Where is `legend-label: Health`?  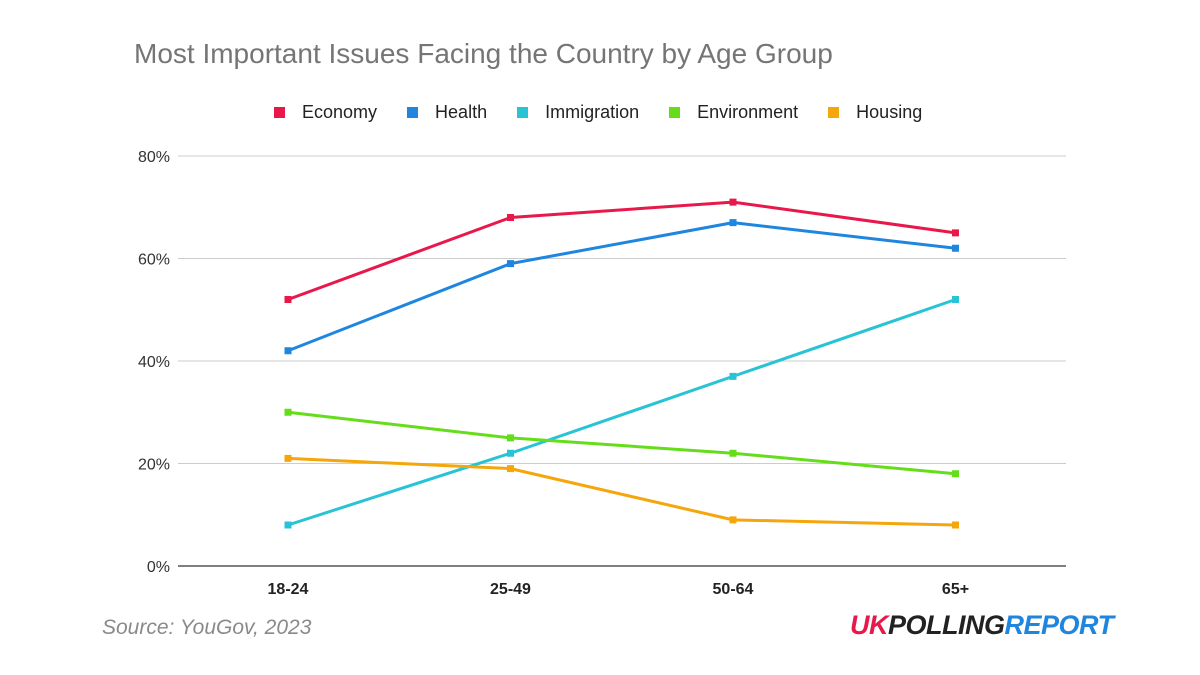
legend-label: Health is located at coordinates (461, 112).